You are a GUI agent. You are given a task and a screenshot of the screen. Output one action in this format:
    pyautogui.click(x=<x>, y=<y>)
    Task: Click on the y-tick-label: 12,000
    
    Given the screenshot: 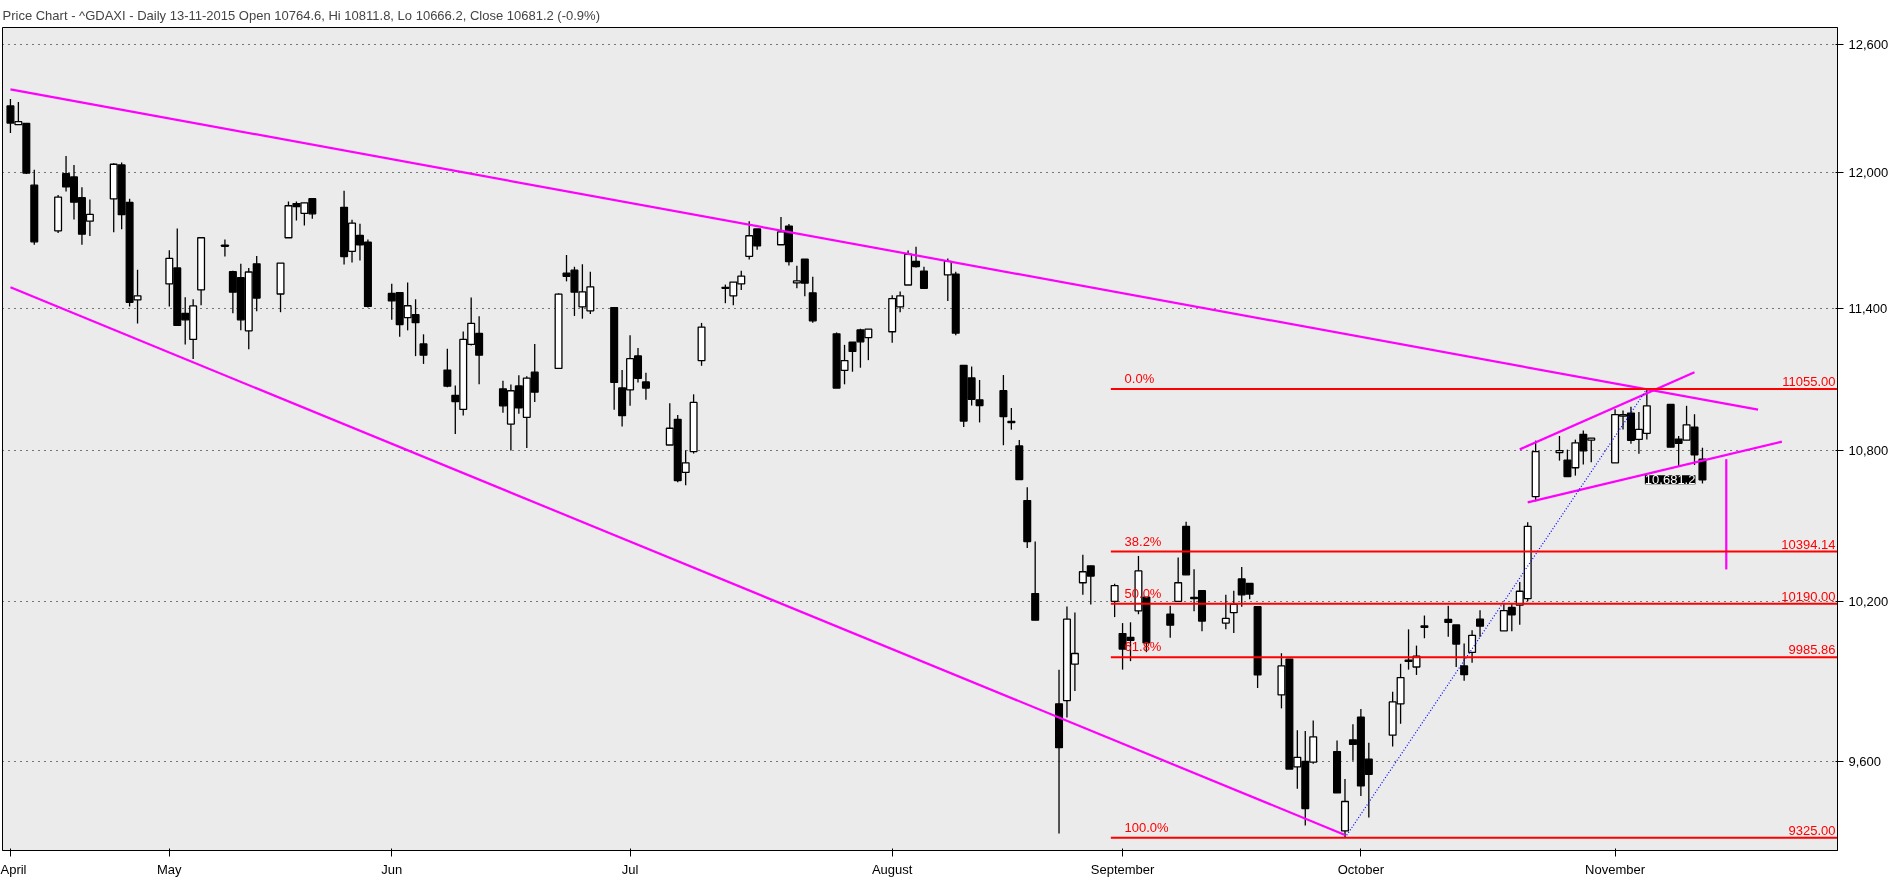 What is the action you would take?
    pyautogui.click(x=1868, y=173)
    